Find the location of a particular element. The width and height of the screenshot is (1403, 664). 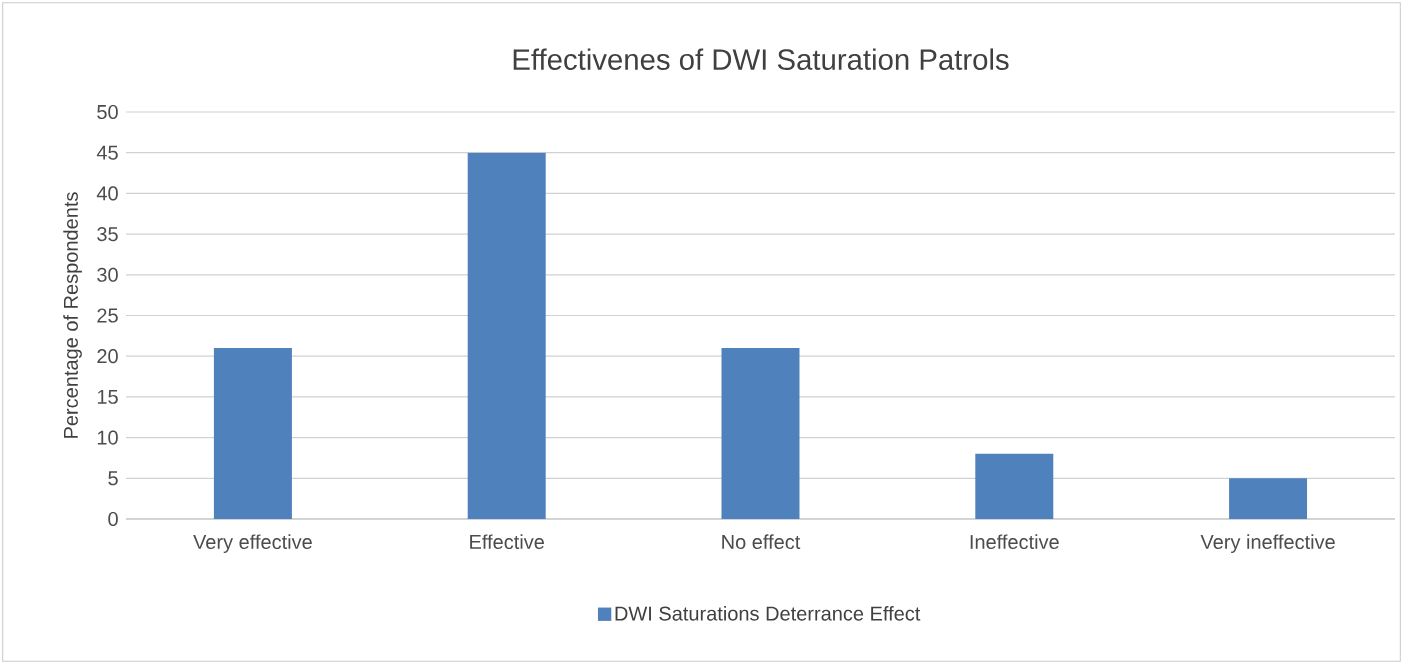

y-tick-label: 10 is located at coordinates (107, 437).